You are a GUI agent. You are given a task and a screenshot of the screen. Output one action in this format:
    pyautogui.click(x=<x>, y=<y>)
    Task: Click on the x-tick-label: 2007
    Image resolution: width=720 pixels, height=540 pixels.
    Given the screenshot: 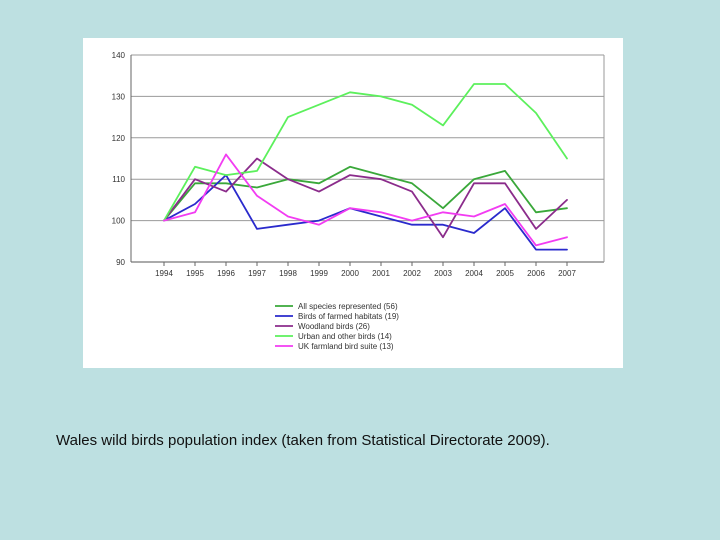 What is the action you would take?
    pyautogui.click(x=567, y=273)
    